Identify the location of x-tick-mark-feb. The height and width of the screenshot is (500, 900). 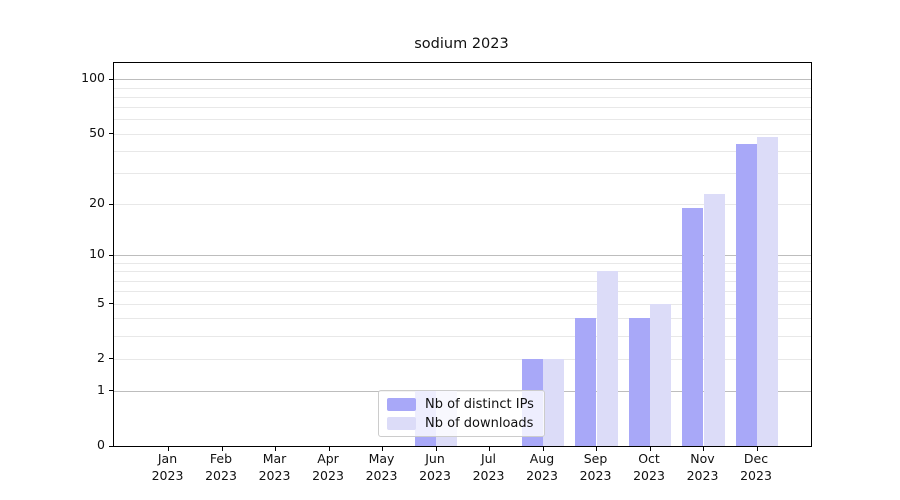
(222, 449).